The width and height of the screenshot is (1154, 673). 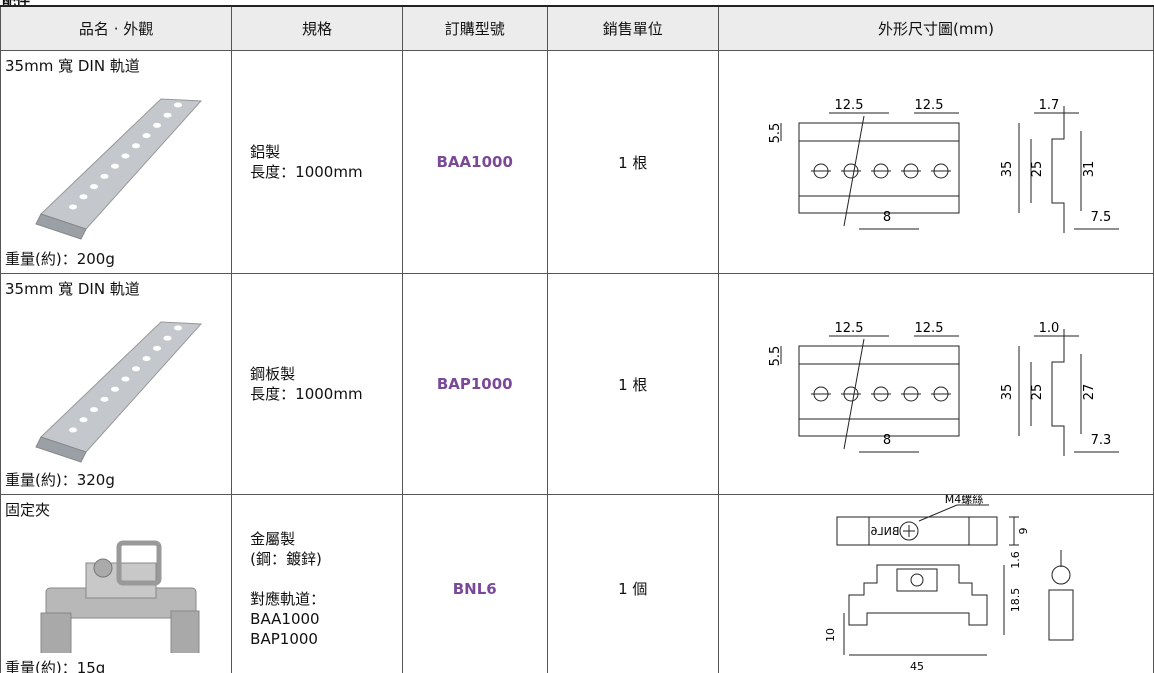 What do you see at coordinates (317, 384) in the screenshot?
I see `spec-cell: 鋼板製長度：1000mm` at bounding box center [317, 384].